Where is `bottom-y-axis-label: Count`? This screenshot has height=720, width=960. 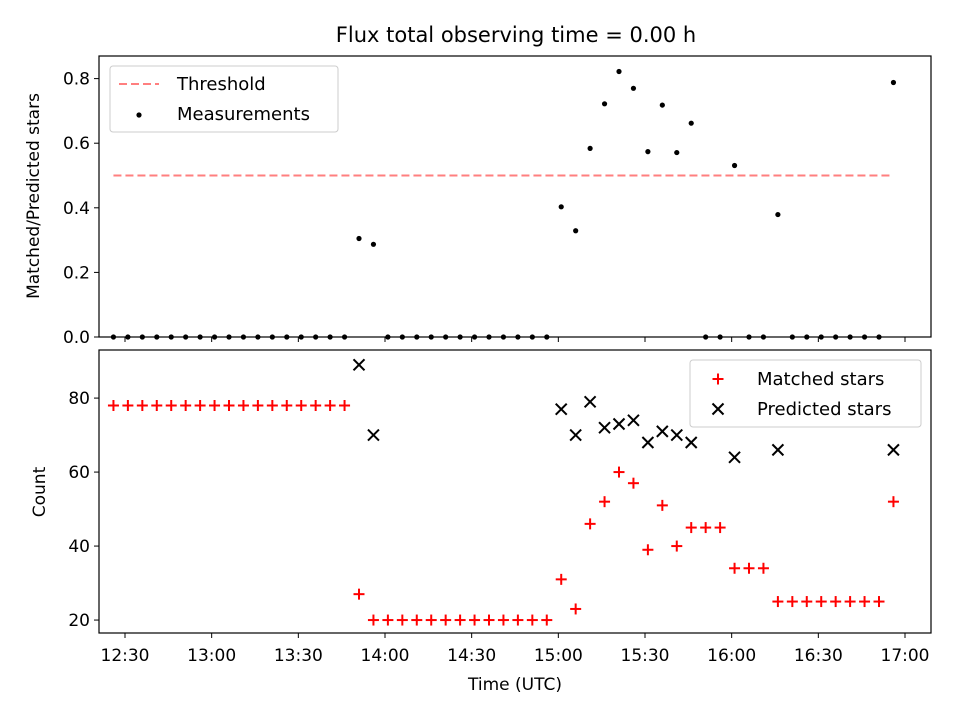 bottom-y-axis-label: Count is located at coordinates (40, 491).